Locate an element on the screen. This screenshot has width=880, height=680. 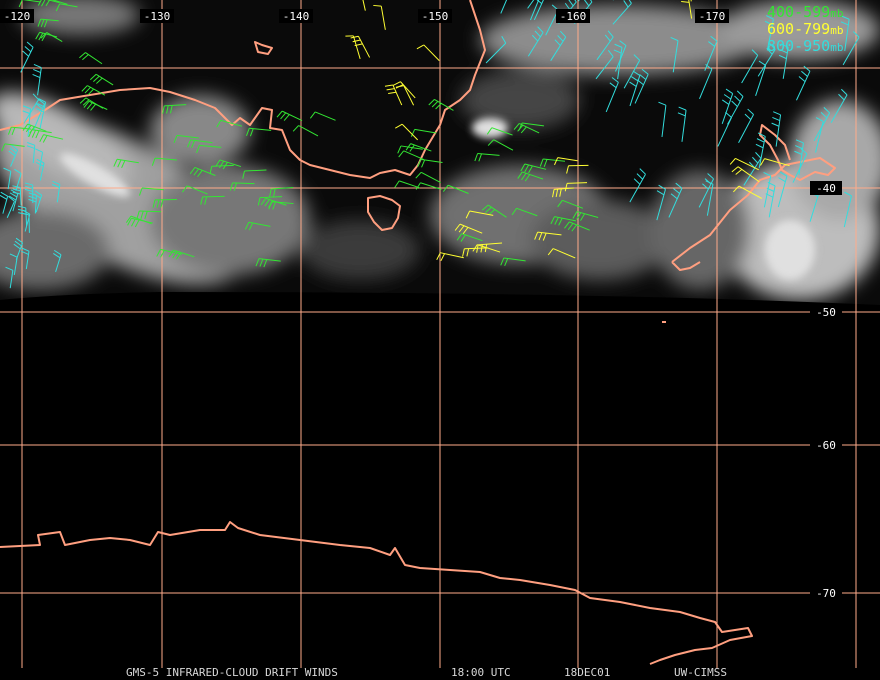
latitude-label: -70 is located at coordinates (826, 593).